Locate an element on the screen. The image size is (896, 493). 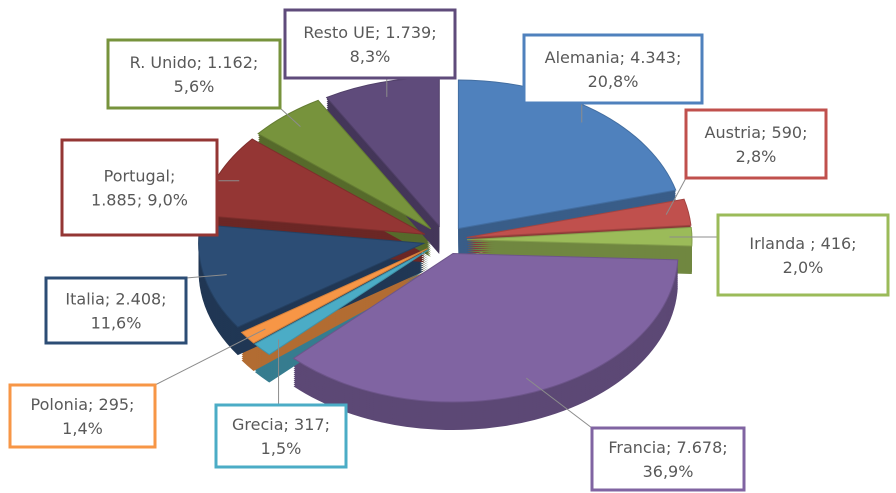
data-label-line: Resto UE; 1.739; is located at coordinates (369, 32).